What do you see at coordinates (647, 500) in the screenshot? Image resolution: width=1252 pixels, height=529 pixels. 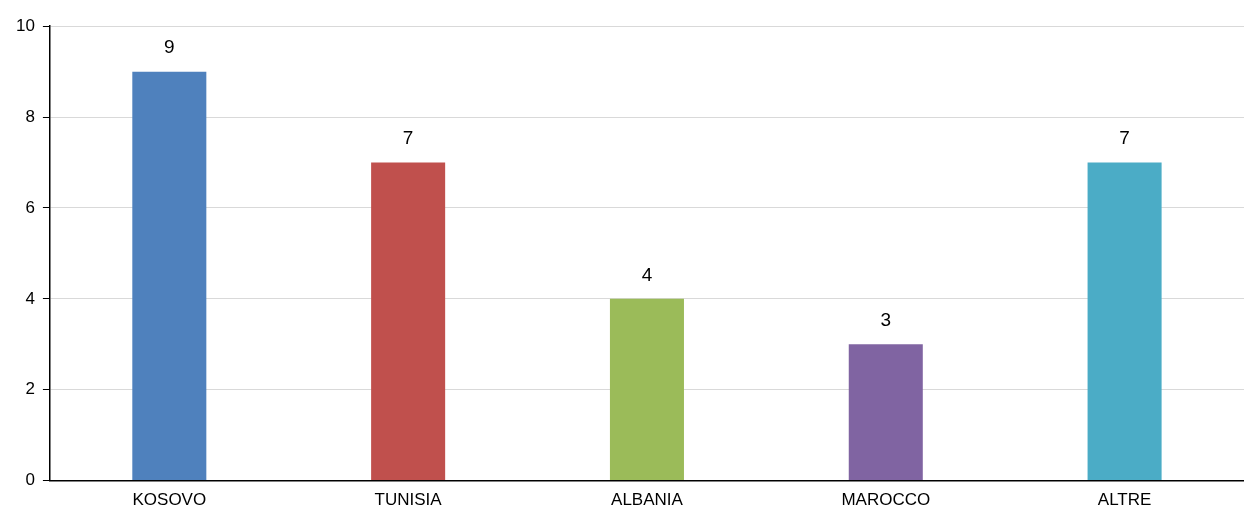 I see `x-tick-label: ALBANIA` at bounding box center [647, 500].